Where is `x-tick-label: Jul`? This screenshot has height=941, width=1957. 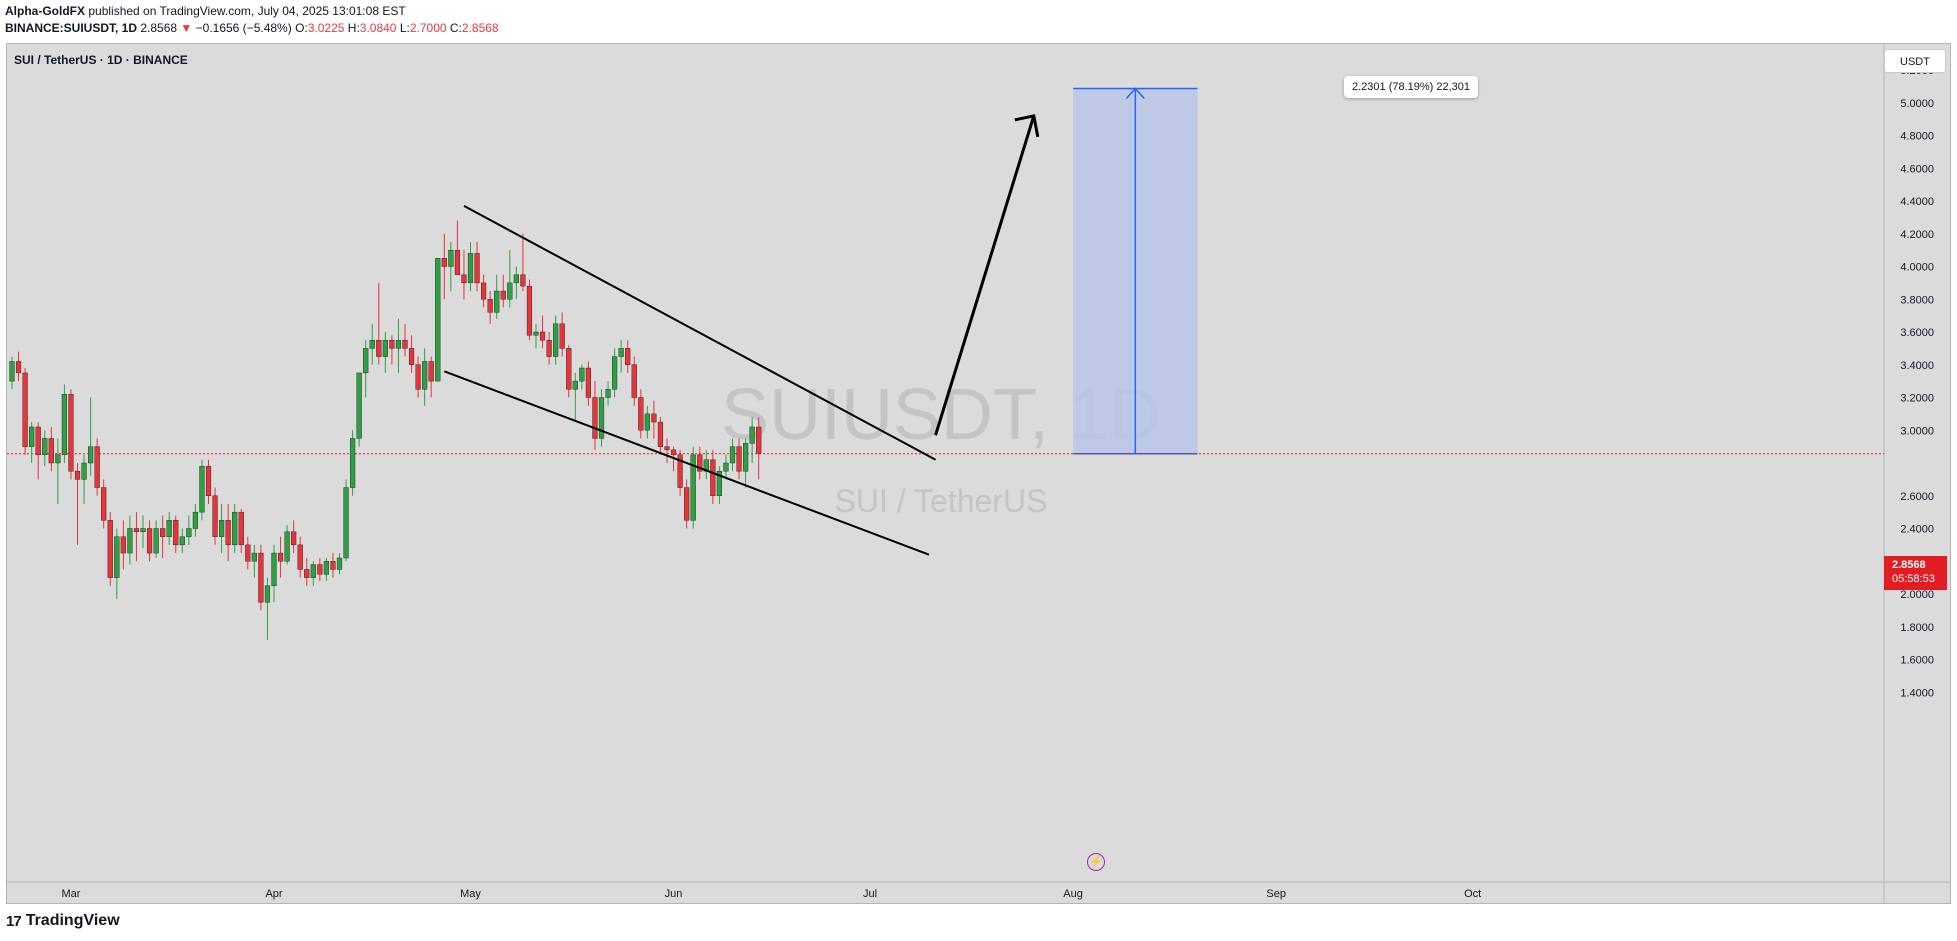
x-tick-label: Jul is located at coordinates (870, 894).